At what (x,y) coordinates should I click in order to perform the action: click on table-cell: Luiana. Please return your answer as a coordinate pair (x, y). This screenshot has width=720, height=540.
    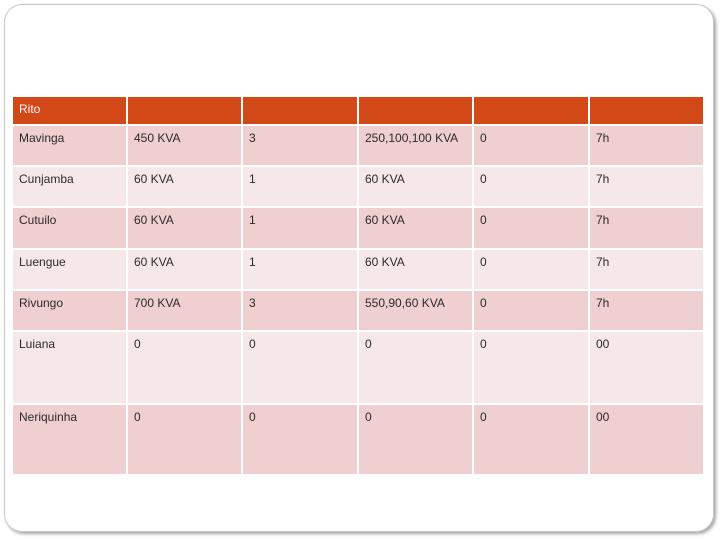
    Looking at the image, I should click on (69, 367).